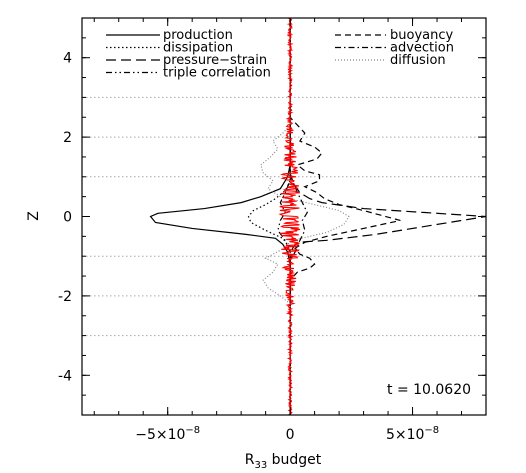 This screenshot has width=526, height=473. What do you see at coordinates (34, 216) in the screenshot?
I see `y-axis-title: Z` at bounding box center [34, 216].